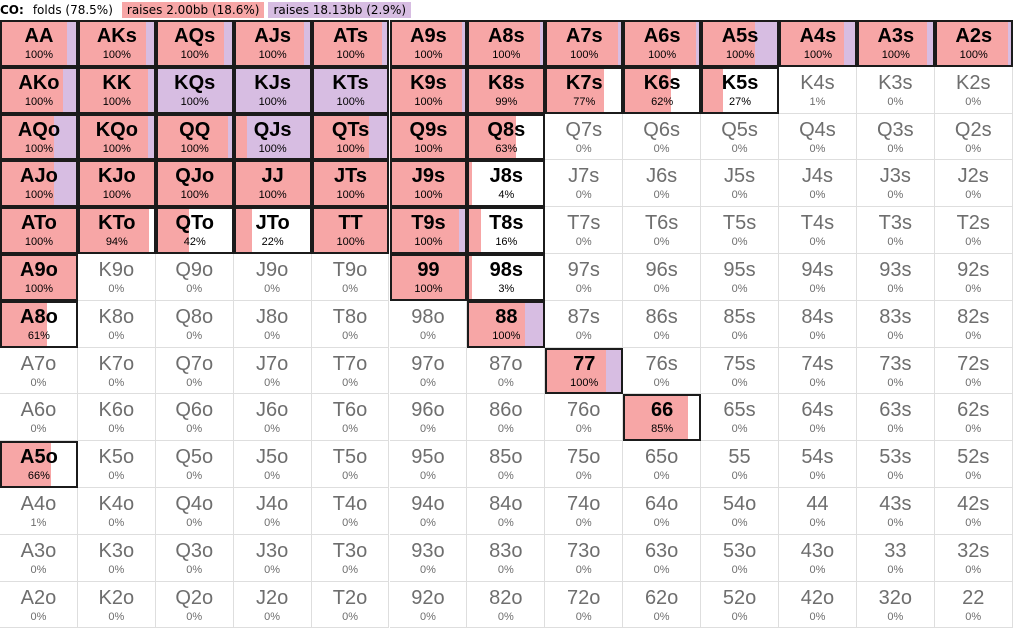 Image resolution: width=1019 pixels, height=629 pixels. What do you see at coordinates (973, 90) in the screenshot?
I see `hand-cell: K2s 0%` at bounding box center [973, 90].